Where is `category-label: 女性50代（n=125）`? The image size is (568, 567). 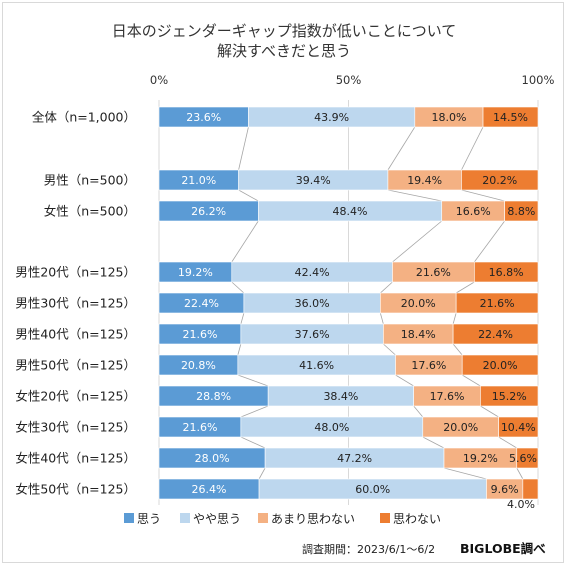 category-label: 女性50代（n=125） is located at coordinates (75, 489).